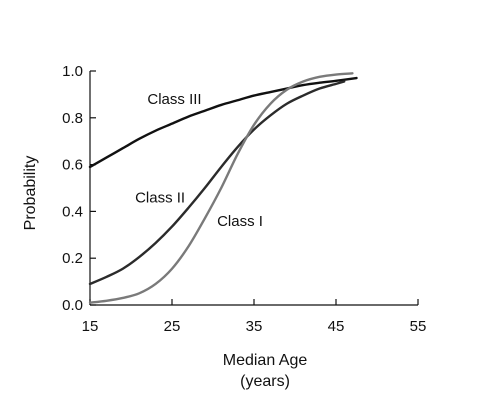 This screenshot has height=408, width=495. What do you see at coordinates (72, 71) in the screenshot?
I see `y-tick-label: 1.0` at bounding box center [72, 71].